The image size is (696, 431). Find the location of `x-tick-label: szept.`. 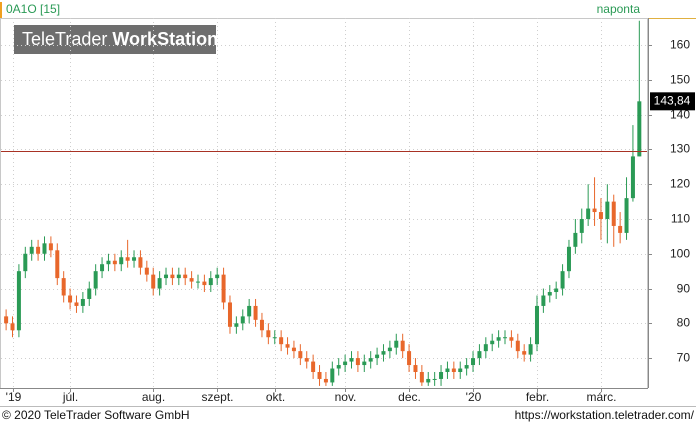

x-tick-label: szept. is located at coordinates (217, 397).